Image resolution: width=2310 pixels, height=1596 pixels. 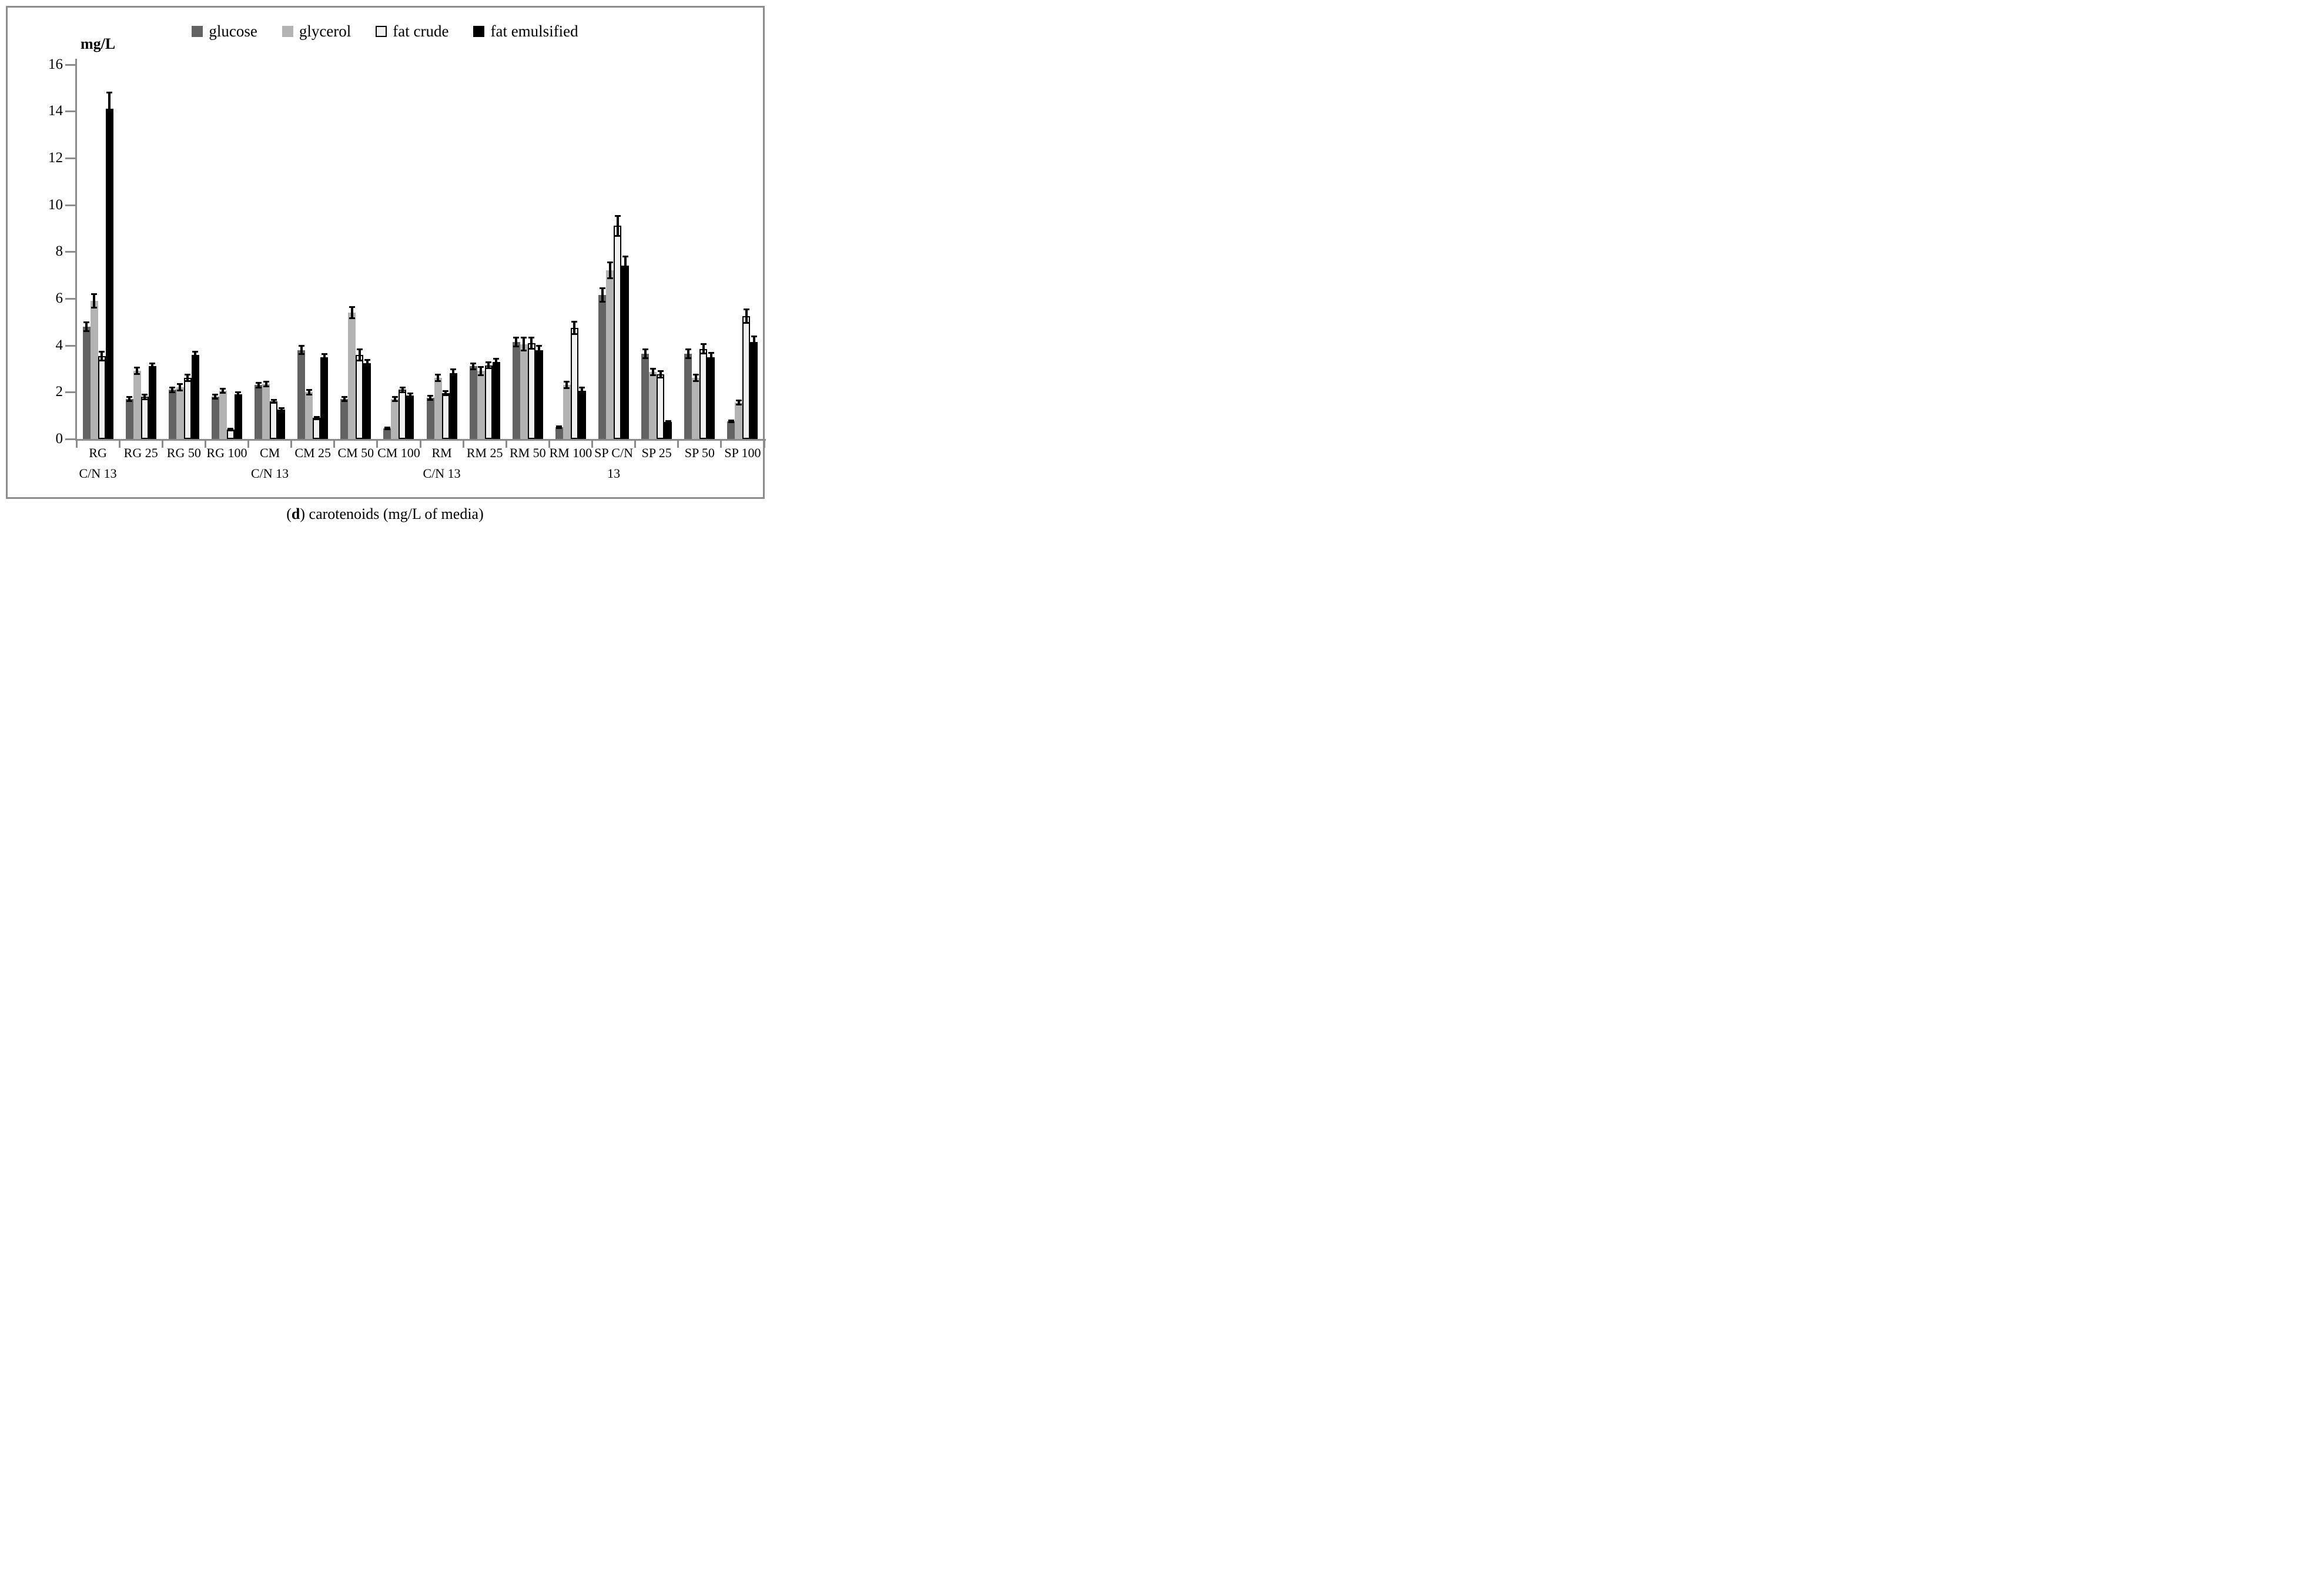 I want to click on legend-item-glycerol: glycerol, so click(x=316, y=31).